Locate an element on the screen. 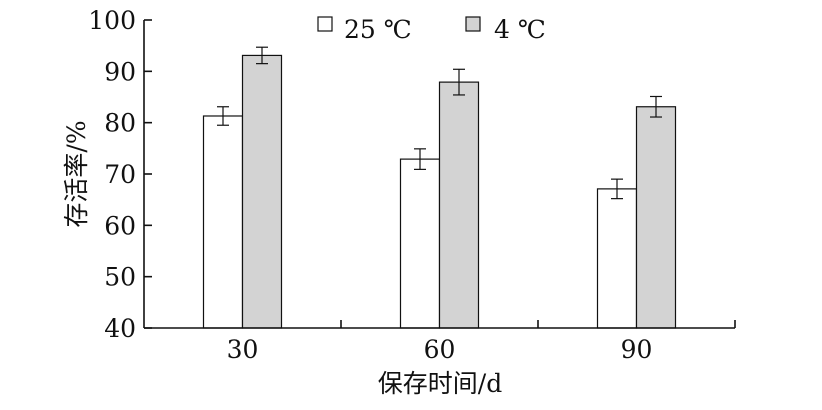 The width and height of the screenshot is (822, 410). y-ticks-group: 40 50 60 70 80 90 100 is located at coordinates (120, 174).